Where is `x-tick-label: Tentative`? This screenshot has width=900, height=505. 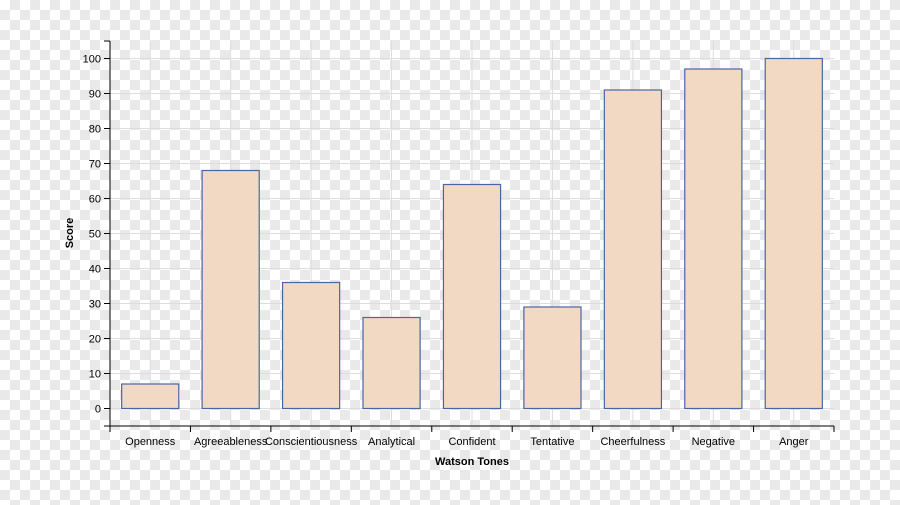
x-tick-label: Tentative is located at coordinates (552, 442).